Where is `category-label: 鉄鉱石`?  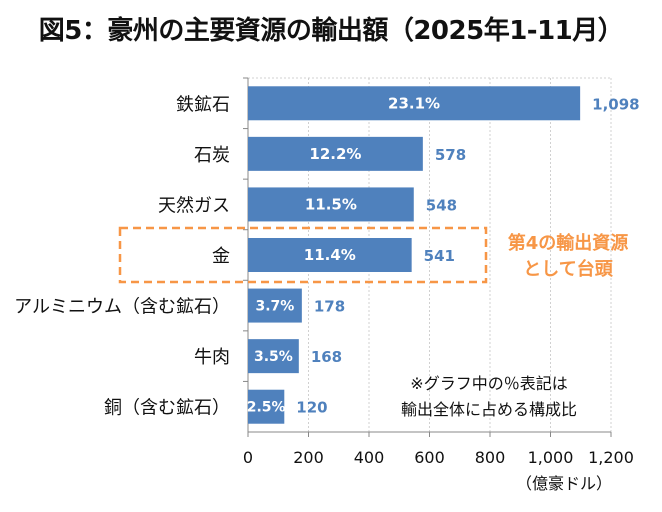 category-label: 鉄鉱石 is located at coordinates (203, 104).